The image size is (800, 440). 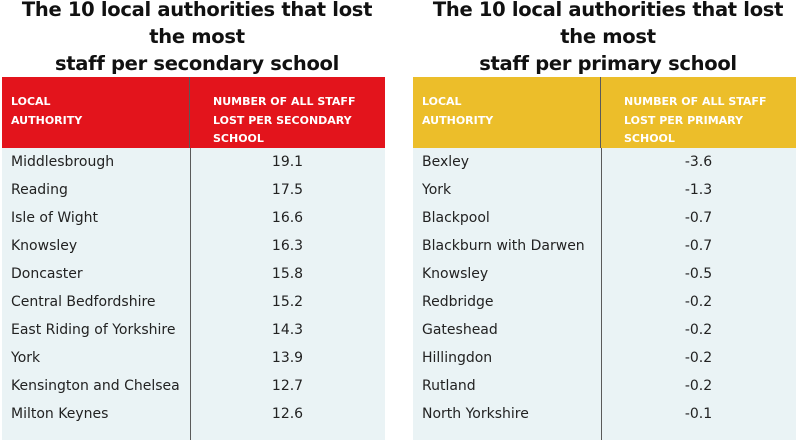 What do you see at coordinates (193, 162) in the screenshot?
I see `table-row: Middlesbrough 19.1` at bounding box center [193, 162].